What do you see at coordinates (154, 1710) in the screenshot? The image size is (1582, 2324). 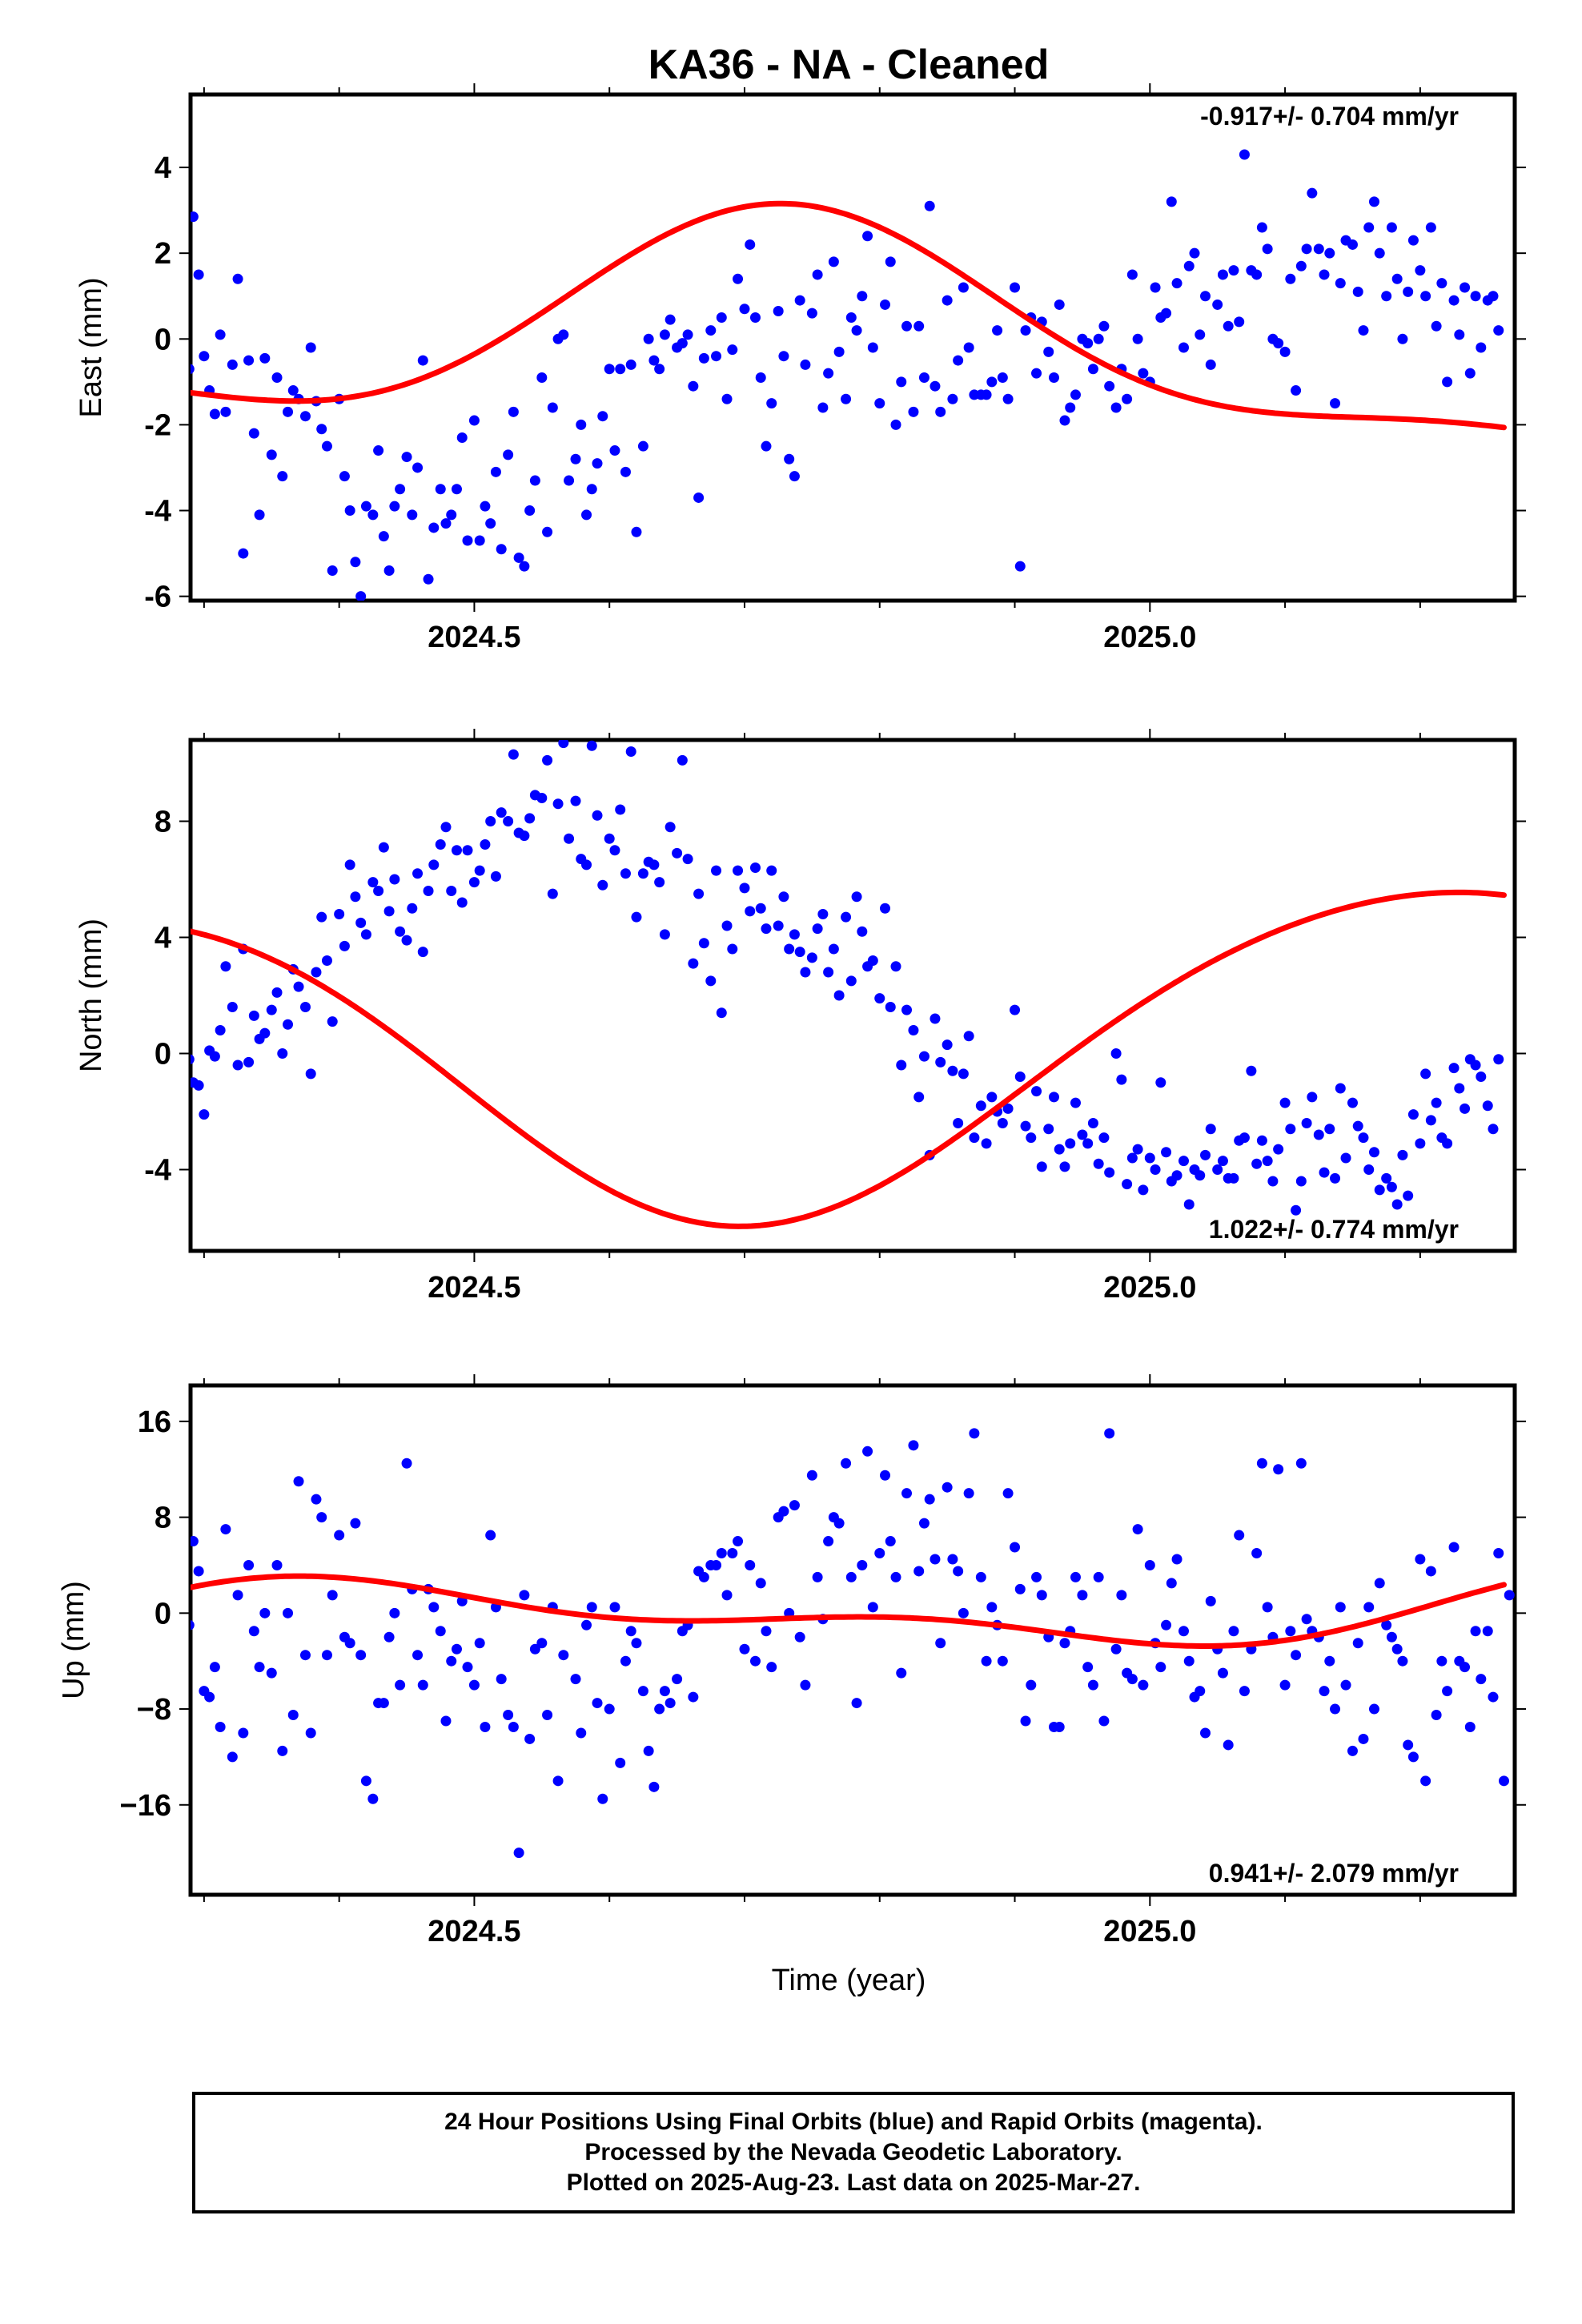 I see `y-tick-label: −8` at bounding box center [154, 1710].